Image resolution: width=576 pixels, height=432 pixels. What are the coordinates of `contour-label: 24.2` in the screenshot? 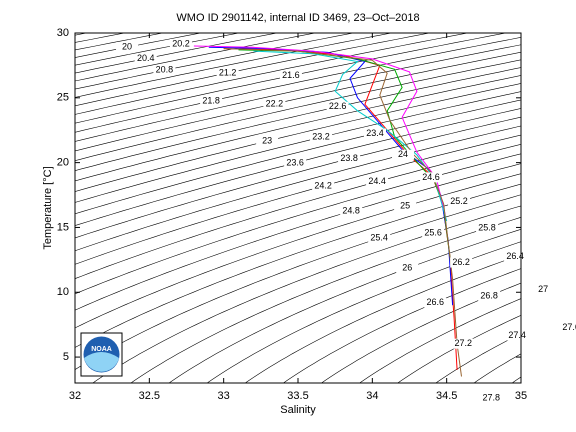 It's located at (323, 185).